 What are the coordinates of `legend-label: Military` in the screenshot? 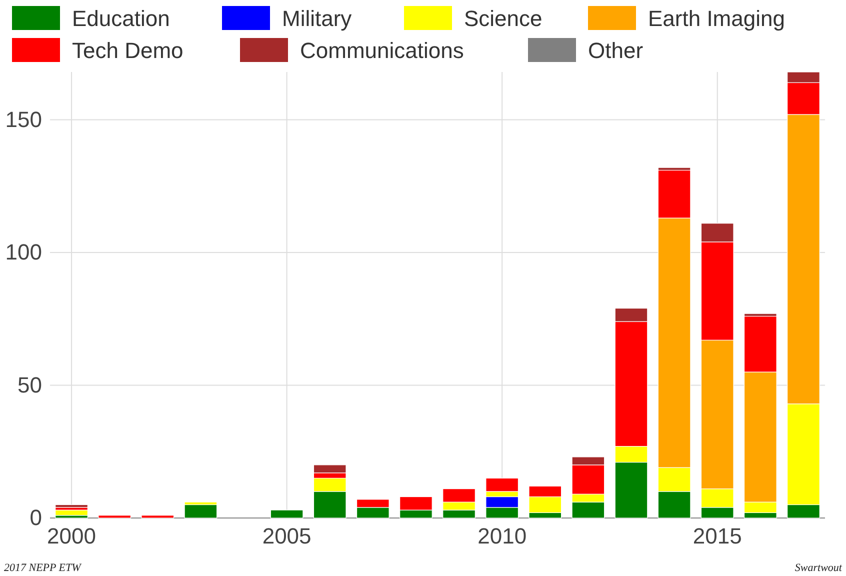 It's located at (317, 18).